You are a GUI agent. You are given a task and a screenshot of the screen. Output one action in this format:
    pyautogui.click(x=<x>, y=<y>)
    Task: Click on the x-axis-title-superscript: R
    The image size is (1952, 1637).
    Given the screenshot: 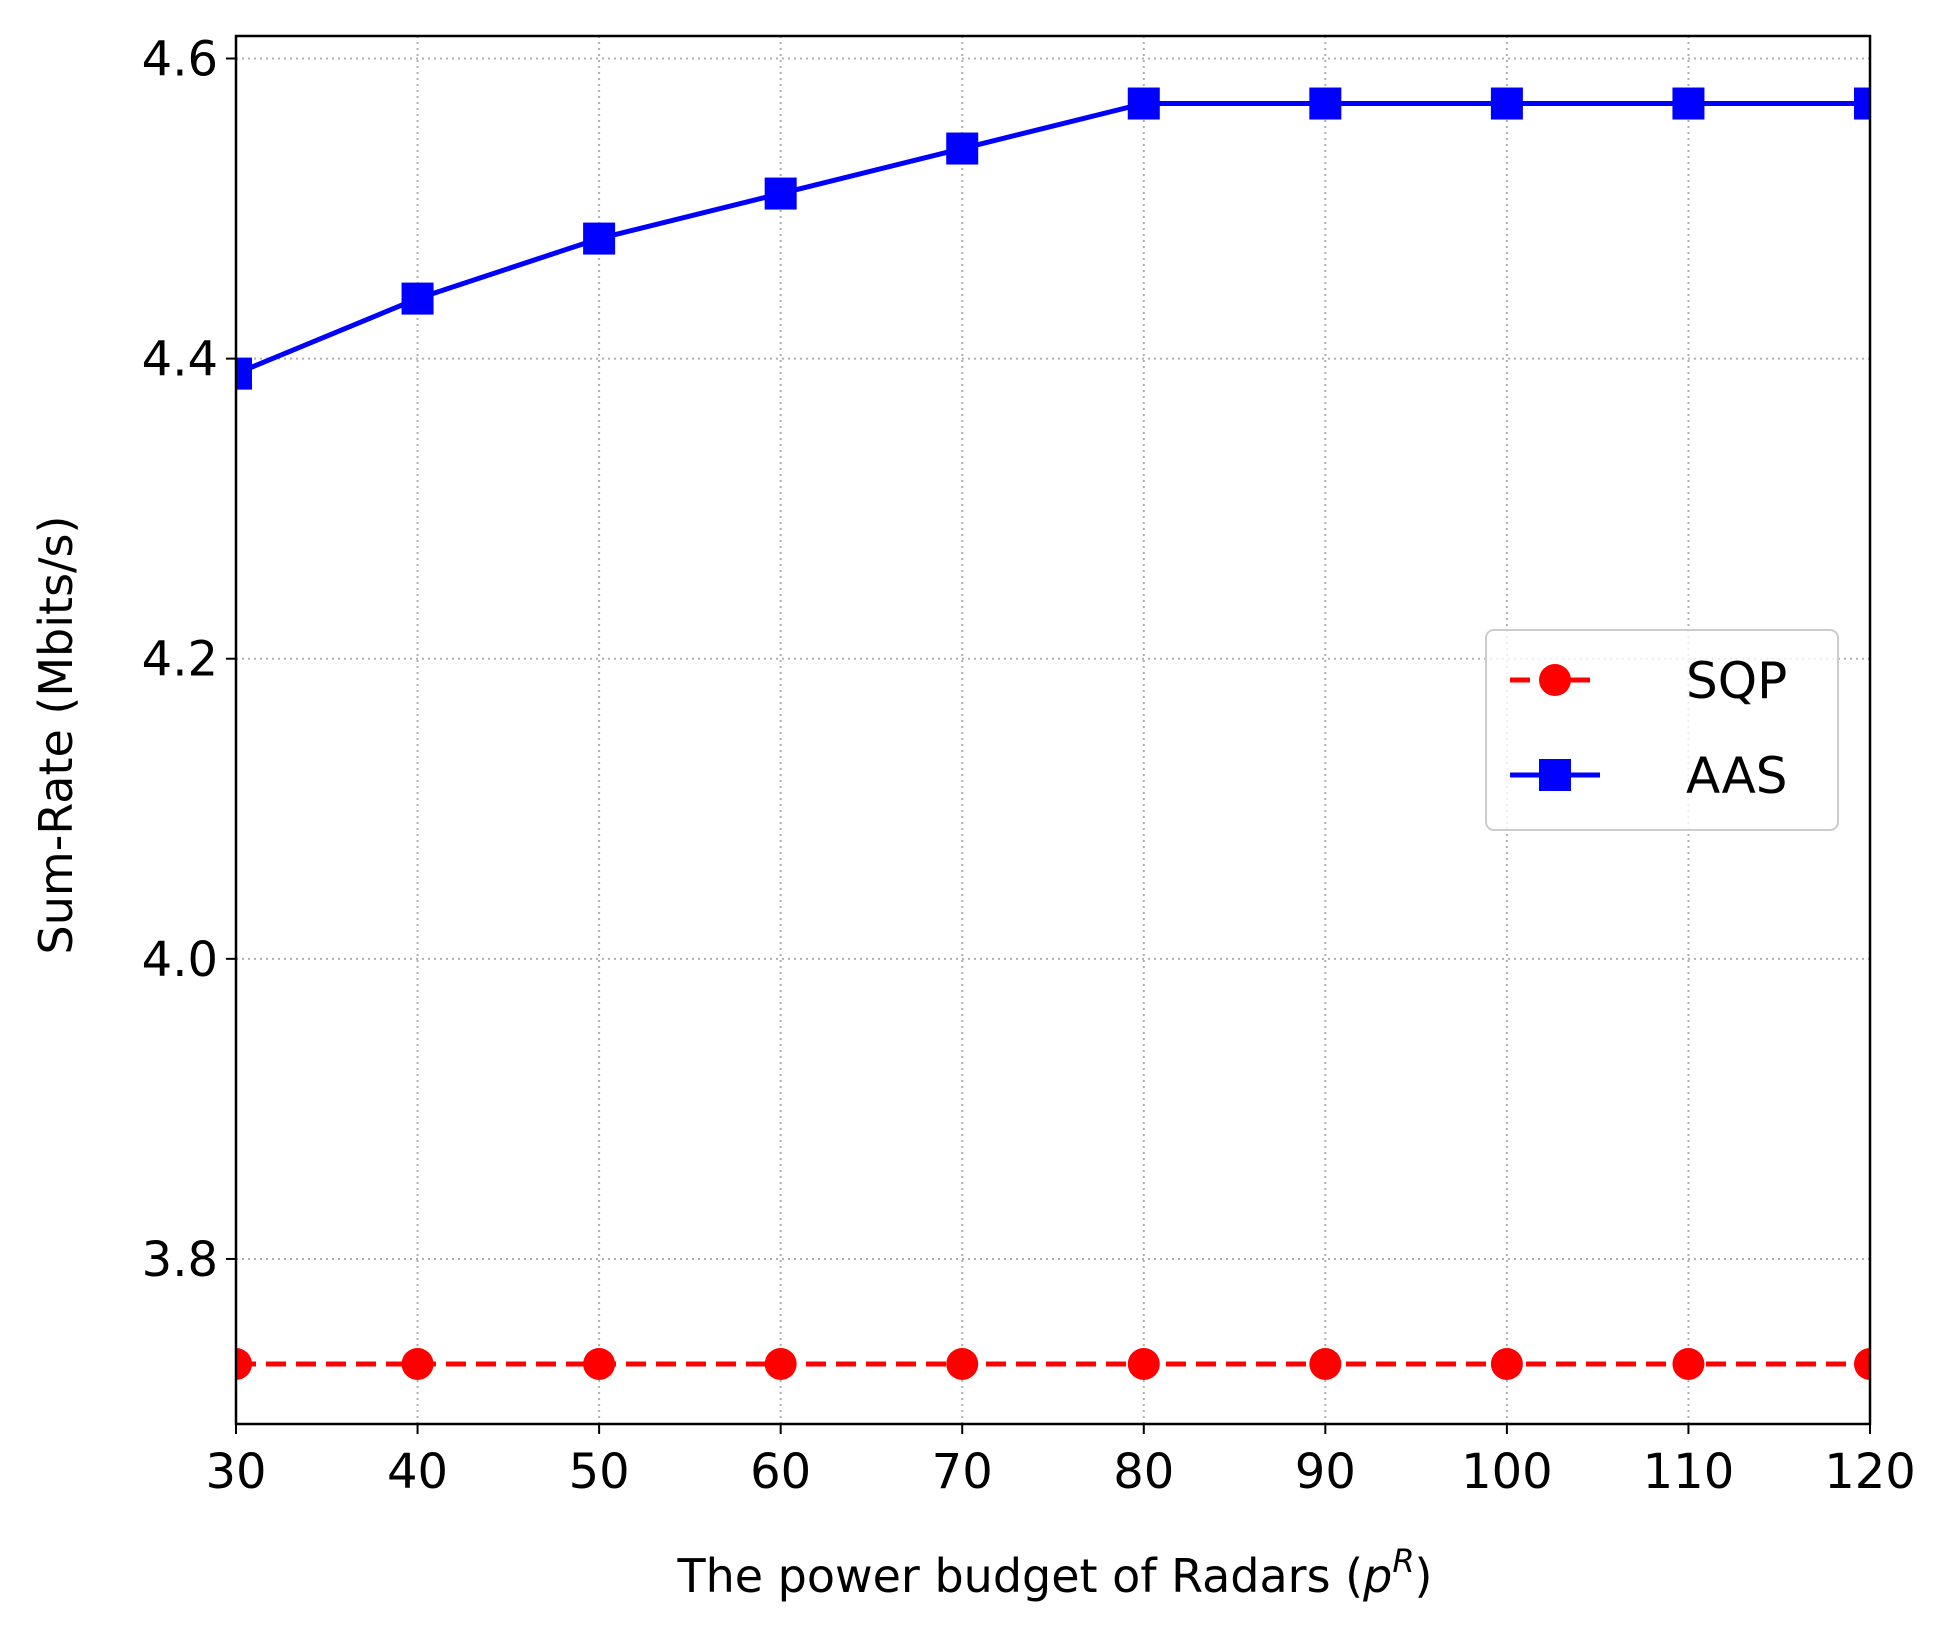 What is the action you would take?
    pyautogui.click(x=1403, y=1561)
    